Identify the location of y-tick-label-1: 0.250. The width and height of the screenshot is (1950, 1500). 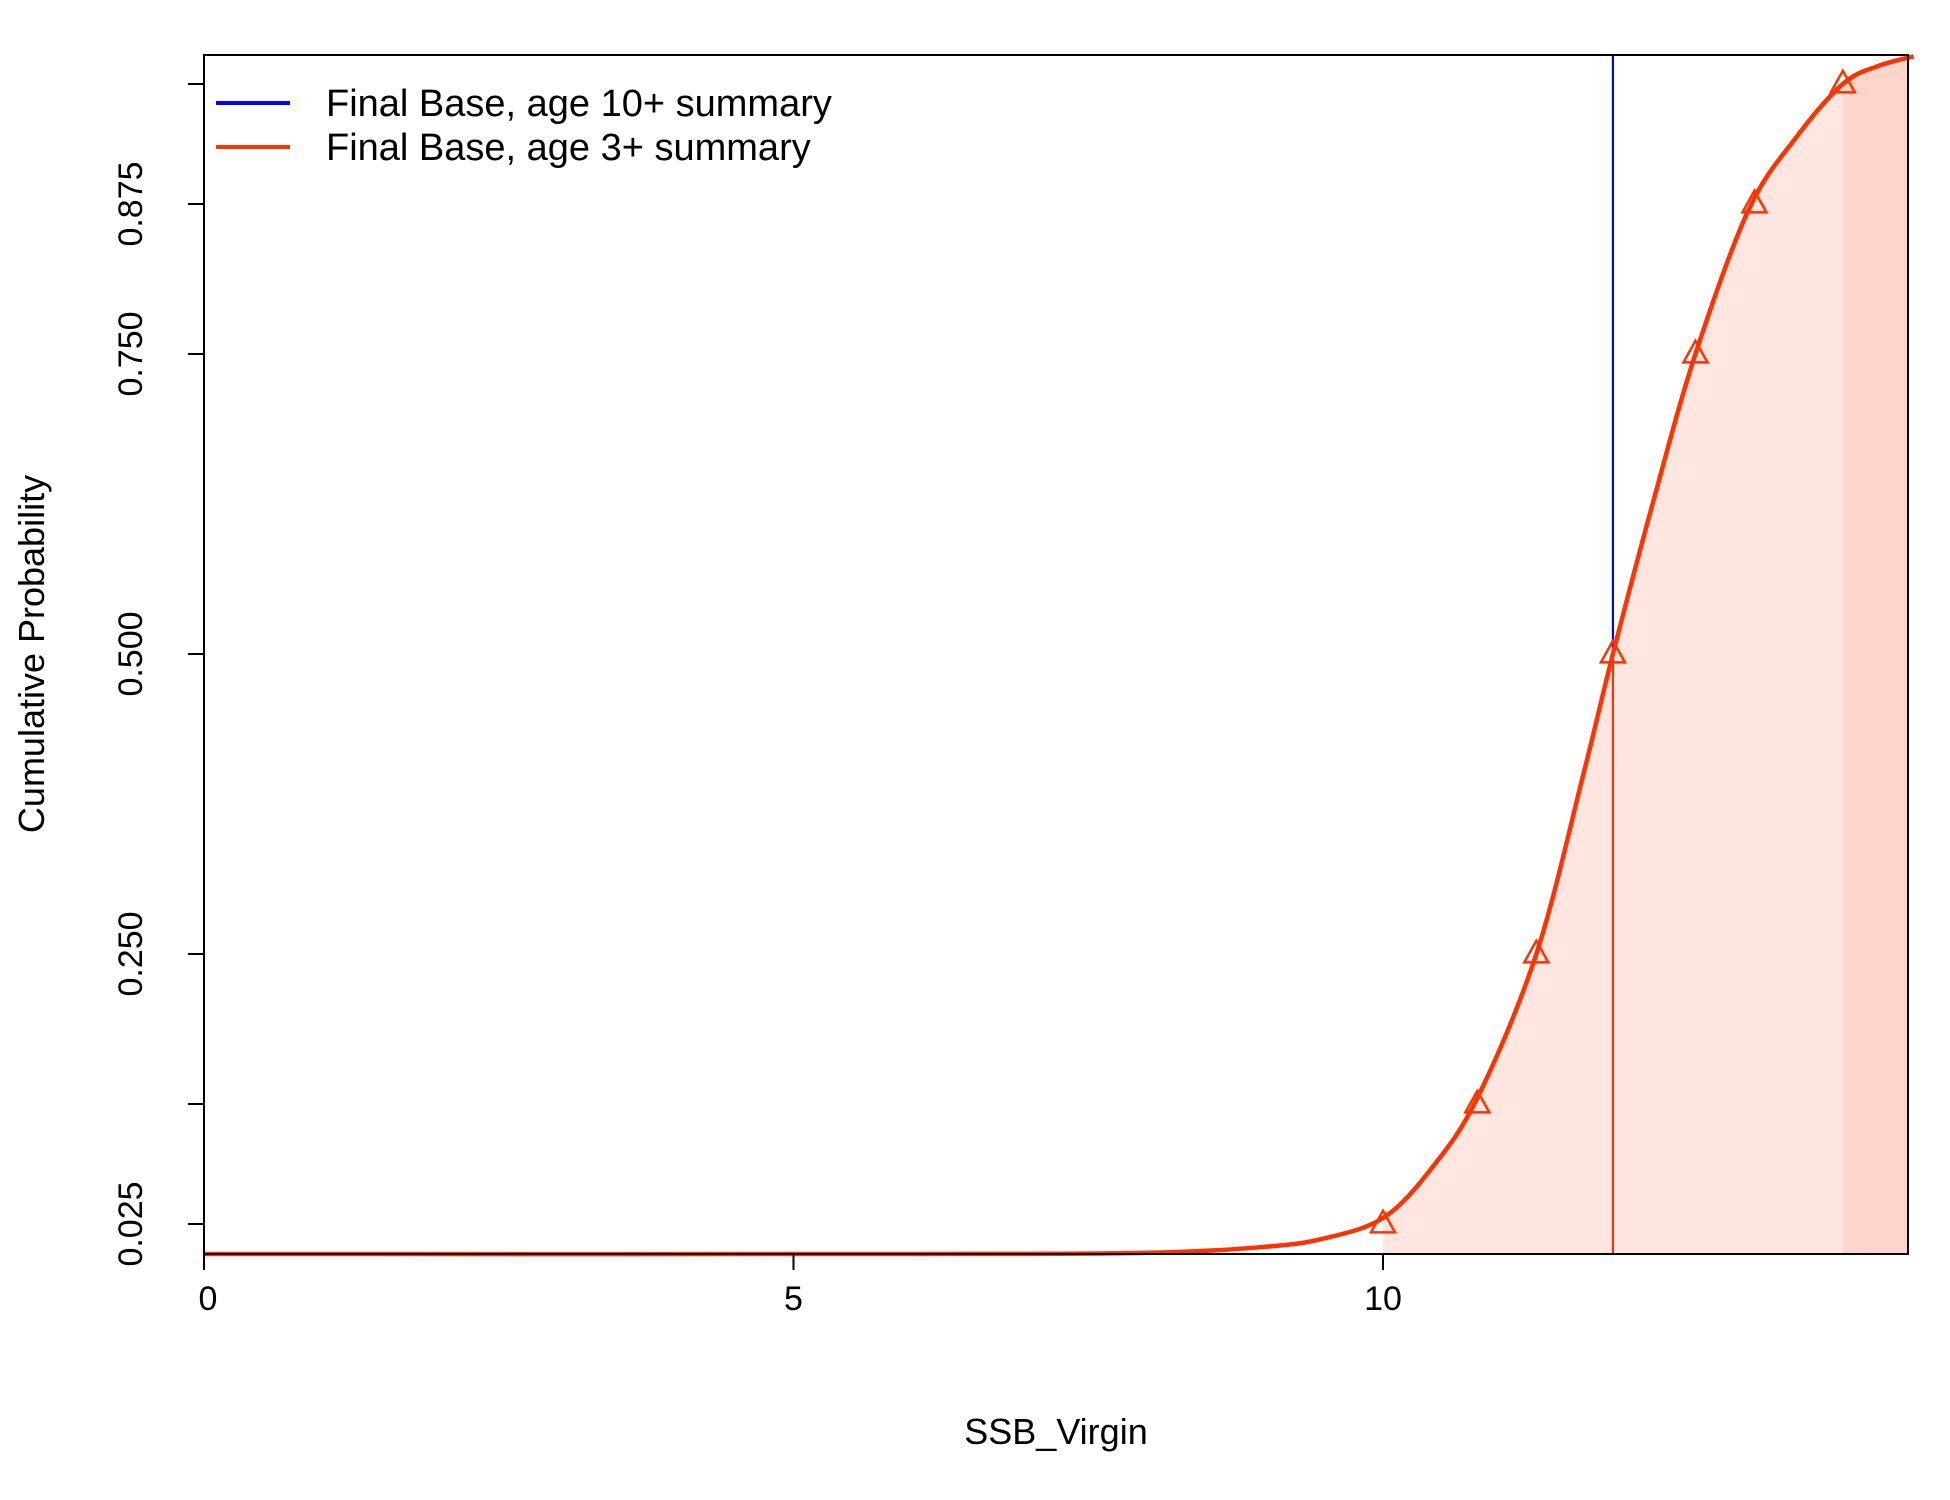
(131, 953).